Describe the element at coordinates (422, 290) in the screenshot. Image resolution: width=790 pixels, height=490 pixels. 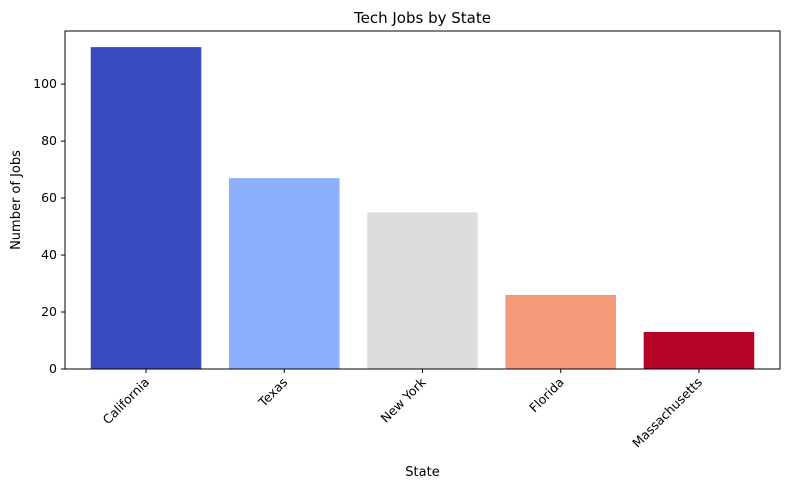
I see `bar-new-york` at that location.